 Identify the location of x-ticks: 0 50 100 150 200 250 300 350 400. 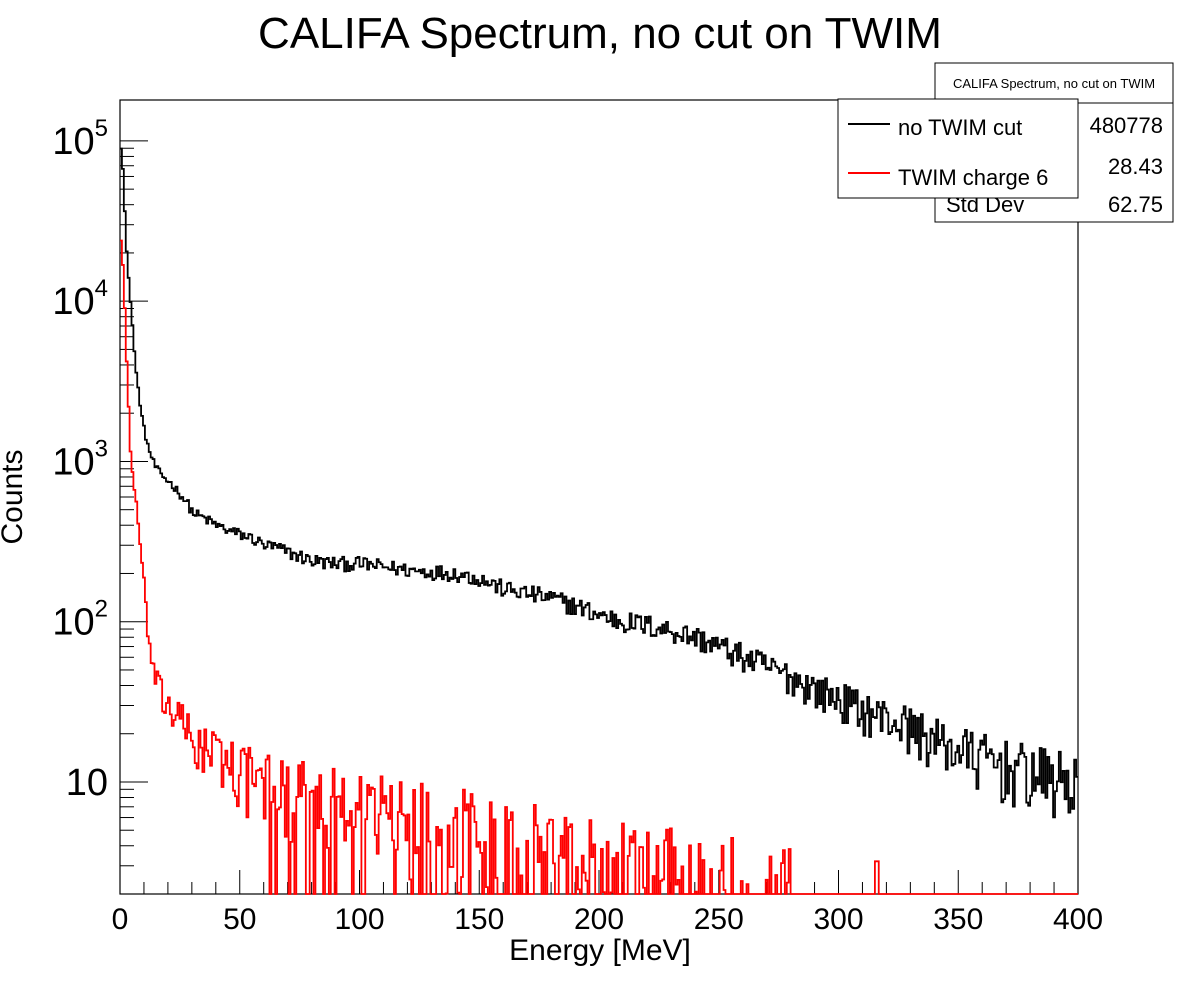
(607, 903).